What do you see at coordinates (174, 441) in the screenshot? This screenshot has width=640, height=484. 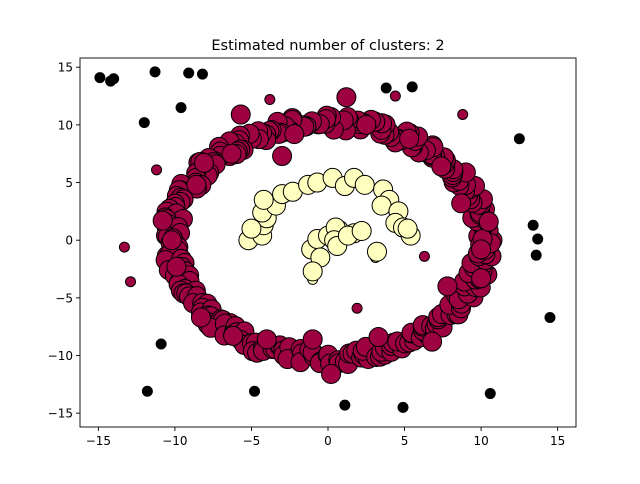 I see `x-tick-label: −10` at bounding box center [174, 441].